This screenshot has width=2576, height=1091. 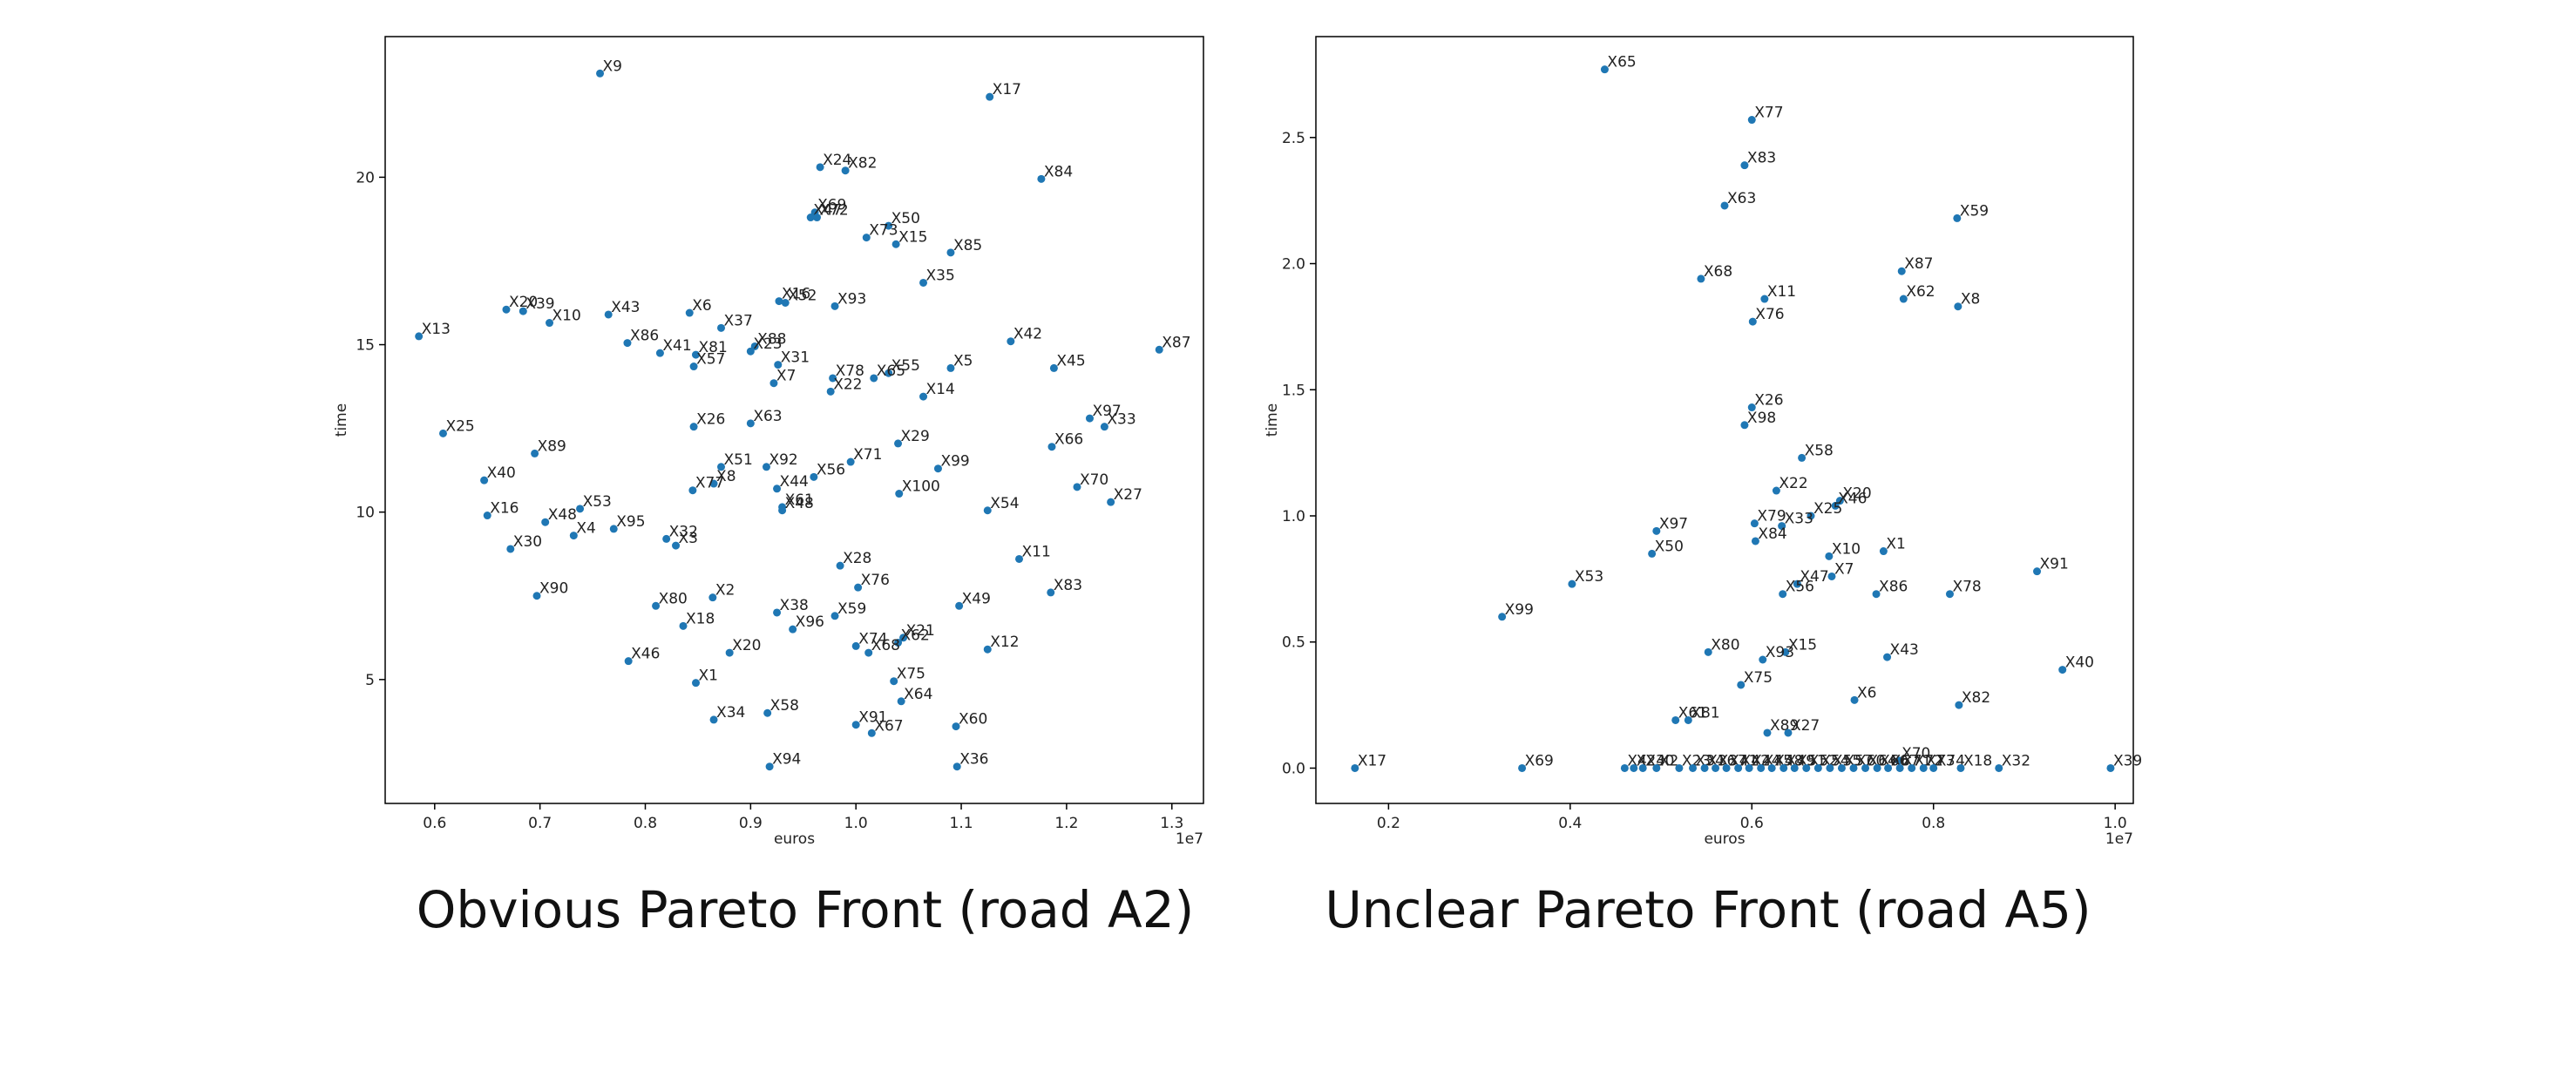 I want to click on point-label: X82, so click(x=863, y=164).